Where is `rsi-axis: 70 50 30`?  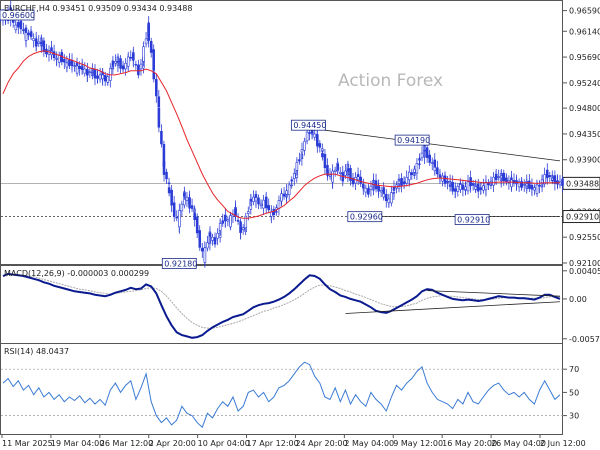
rsi-axis: 70 50 30 is located at coordinates (290, 393).